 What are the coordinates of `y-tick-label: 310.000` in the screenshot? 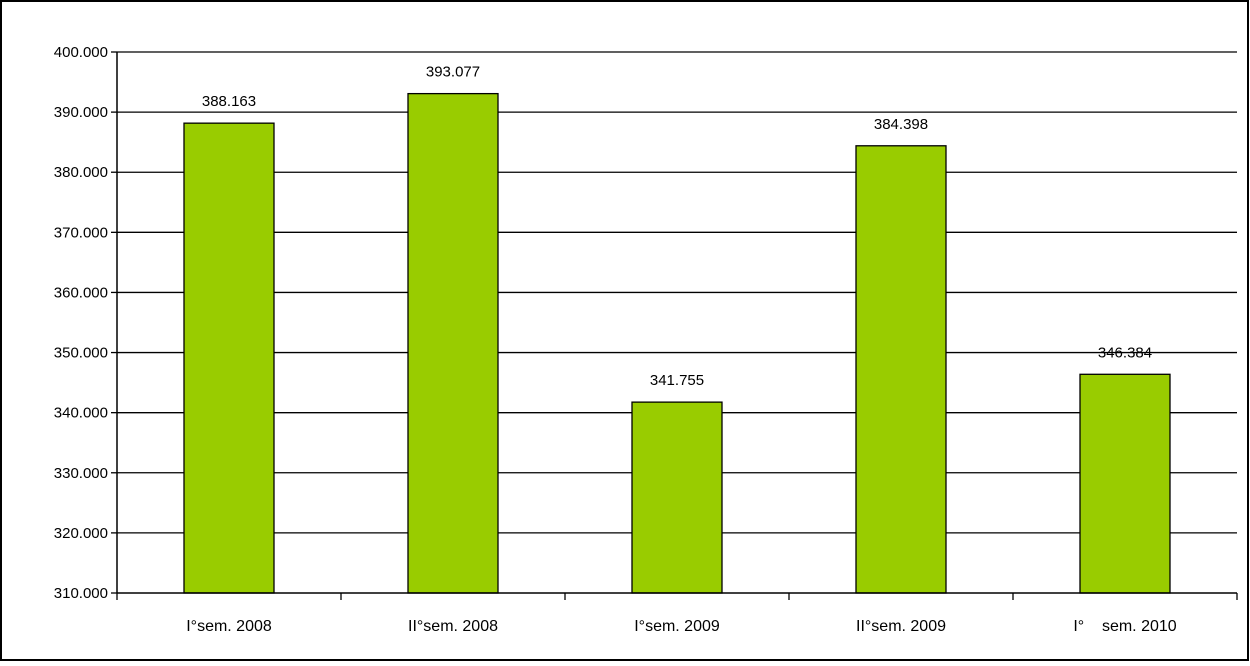 It's located at (81, 593).